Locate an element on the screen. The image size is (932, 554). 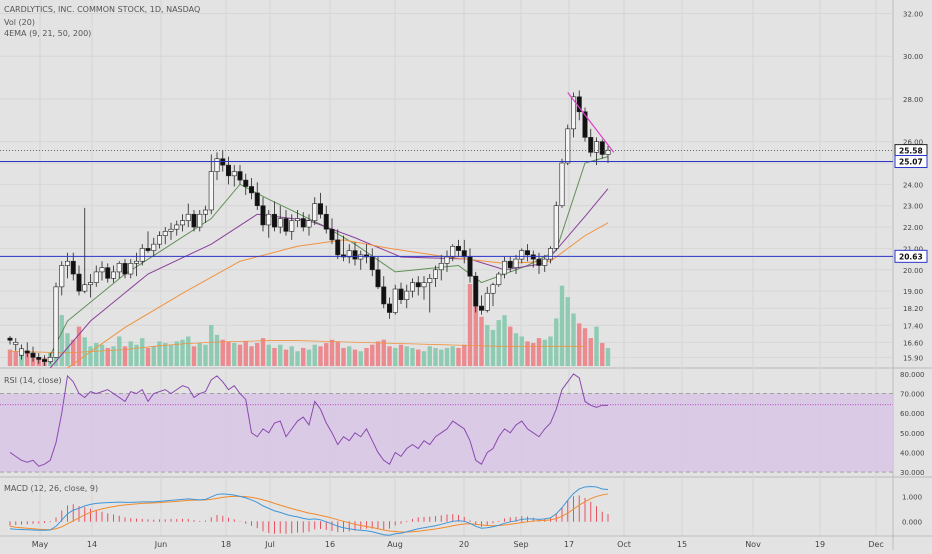
x-tick-label: Jul is located at coordinates (269, 544).